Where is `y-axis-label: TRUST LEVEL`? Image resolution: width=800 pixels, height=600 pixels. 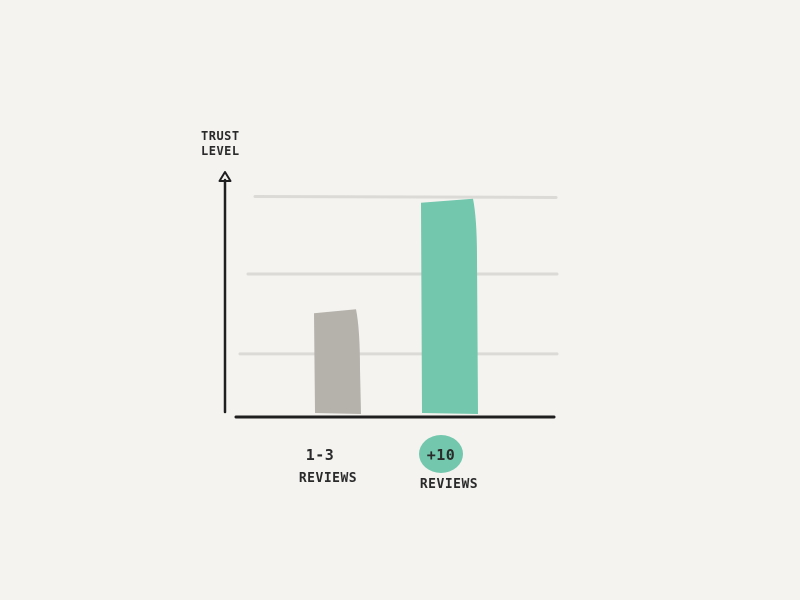
y-axis-label: TRUST LEVEL is located at coordinates (220, 143).